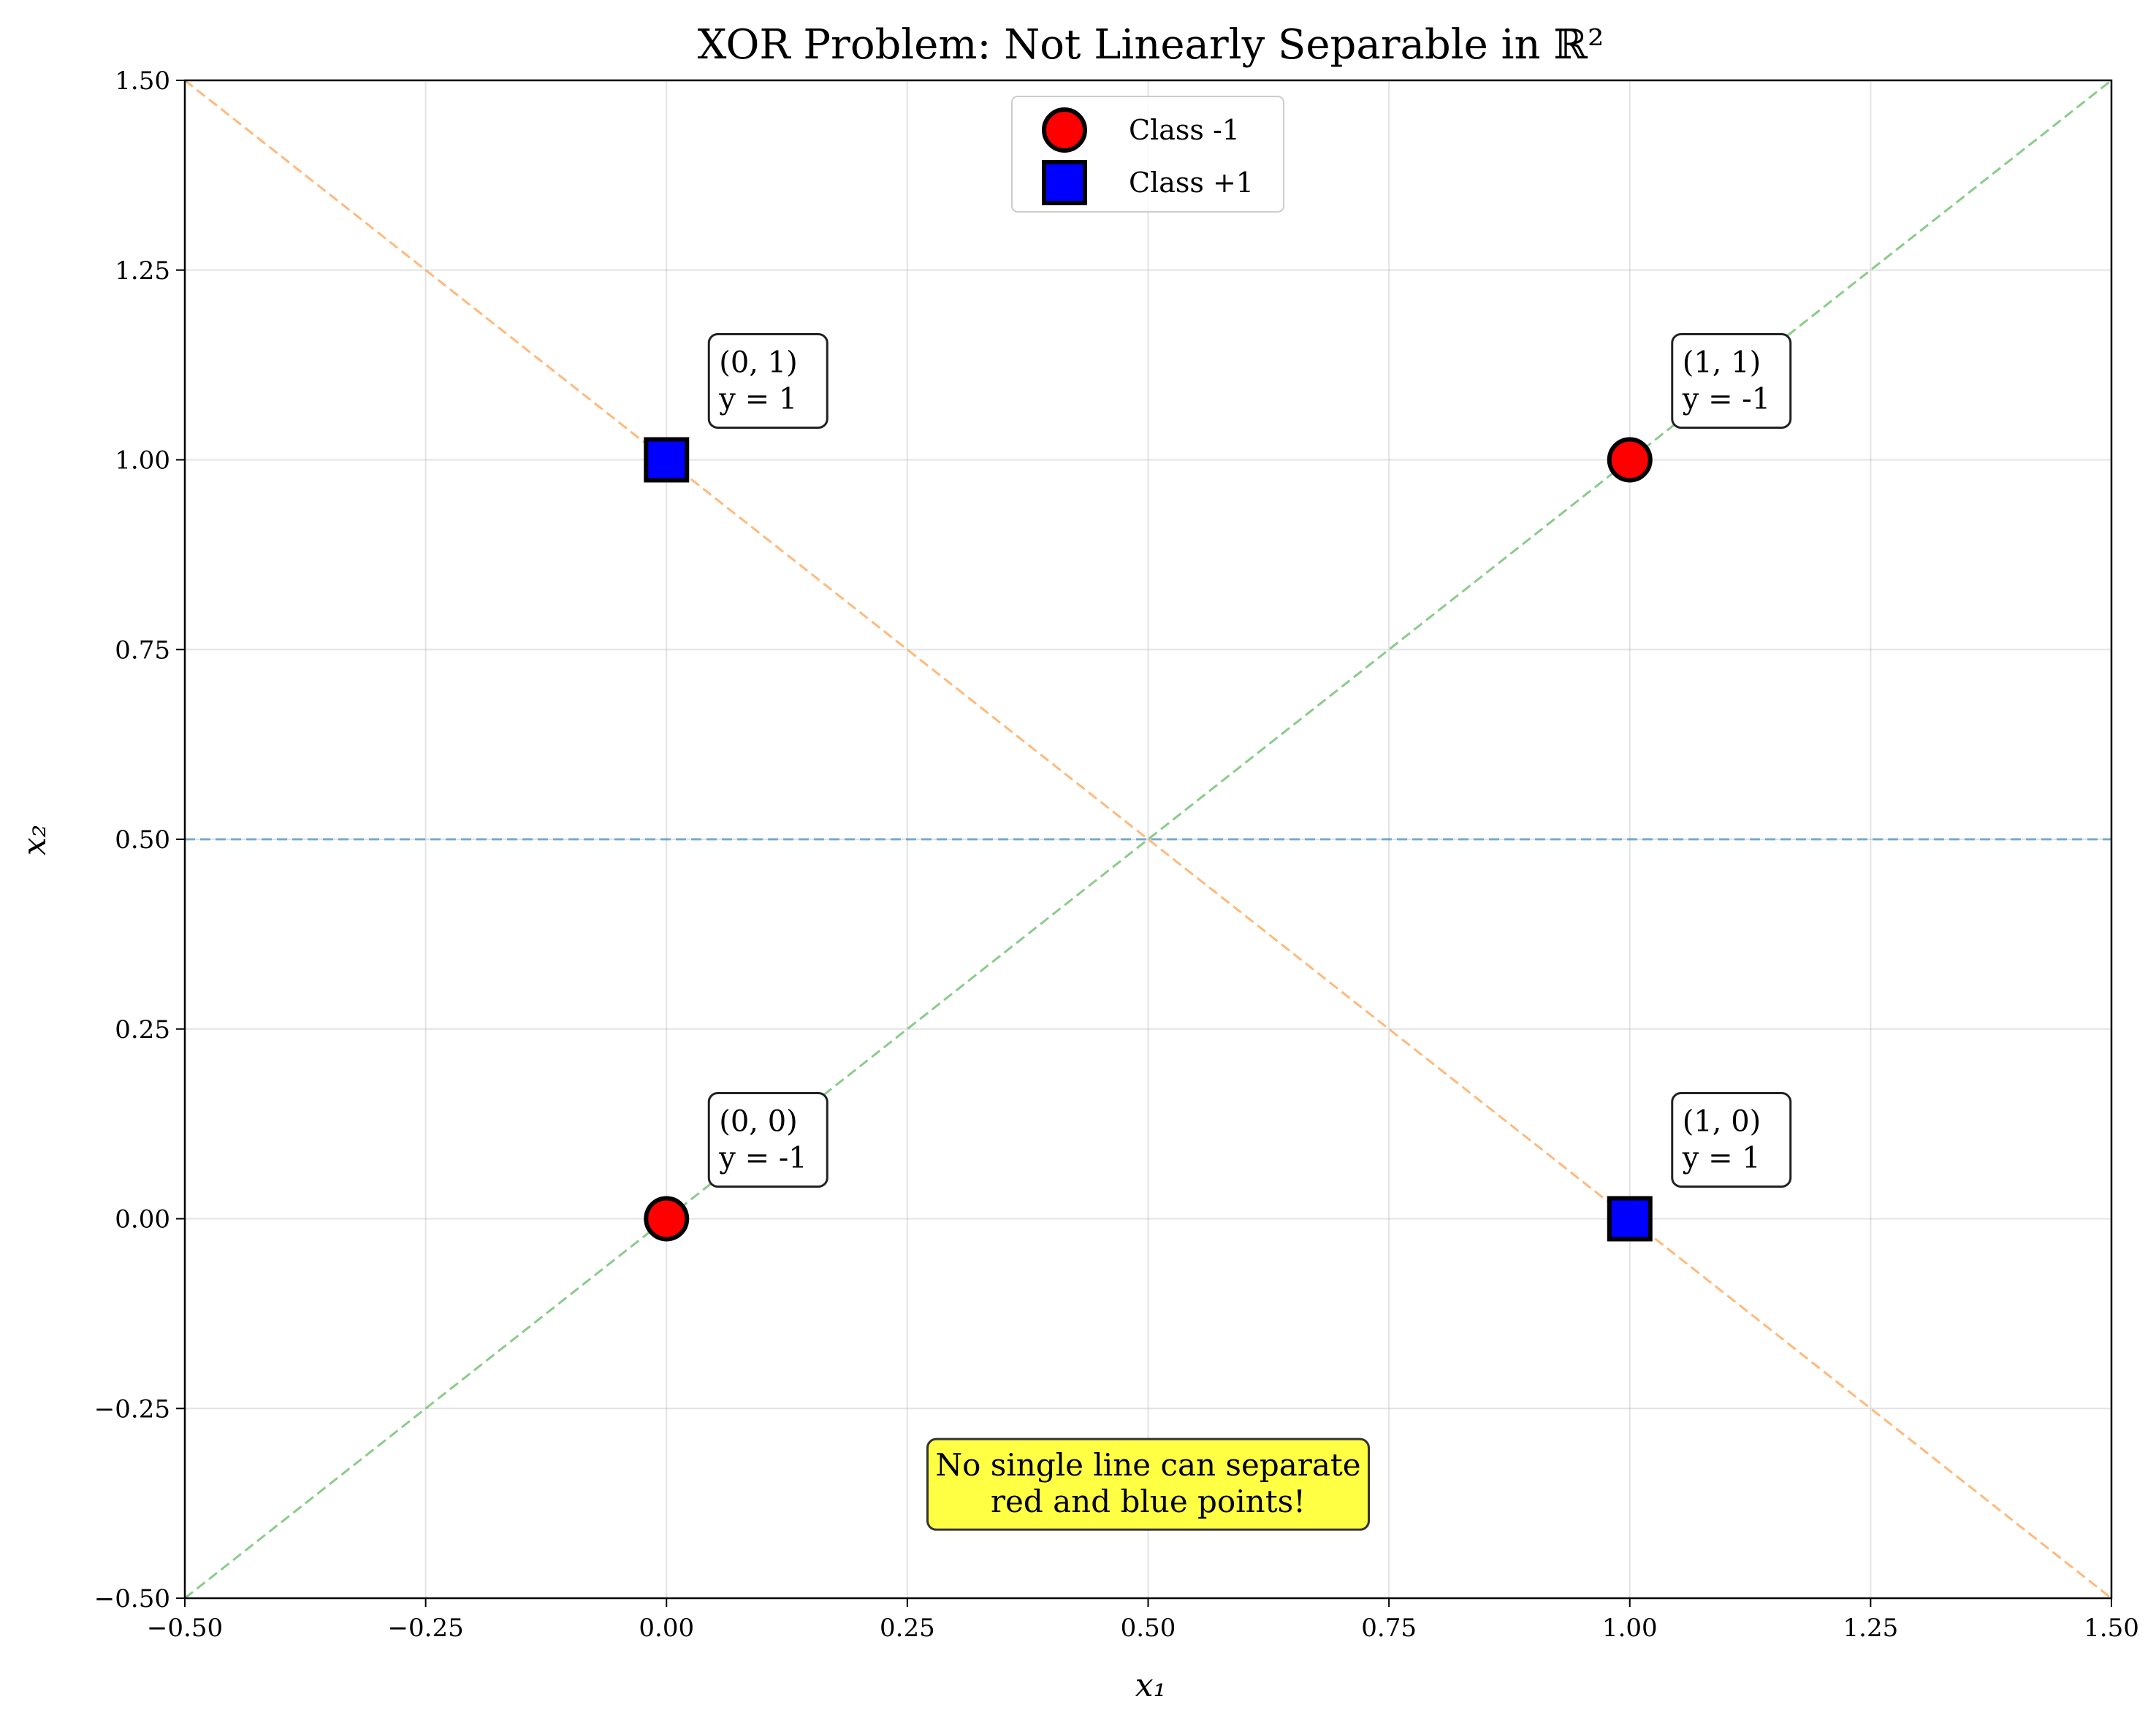 The width and height of the screenshot is (2156, 1718). What do you see at coordinates (1184, 130) in the screenshot?
I see `legend-label: Class -1` at bounding box center [1184, 130].